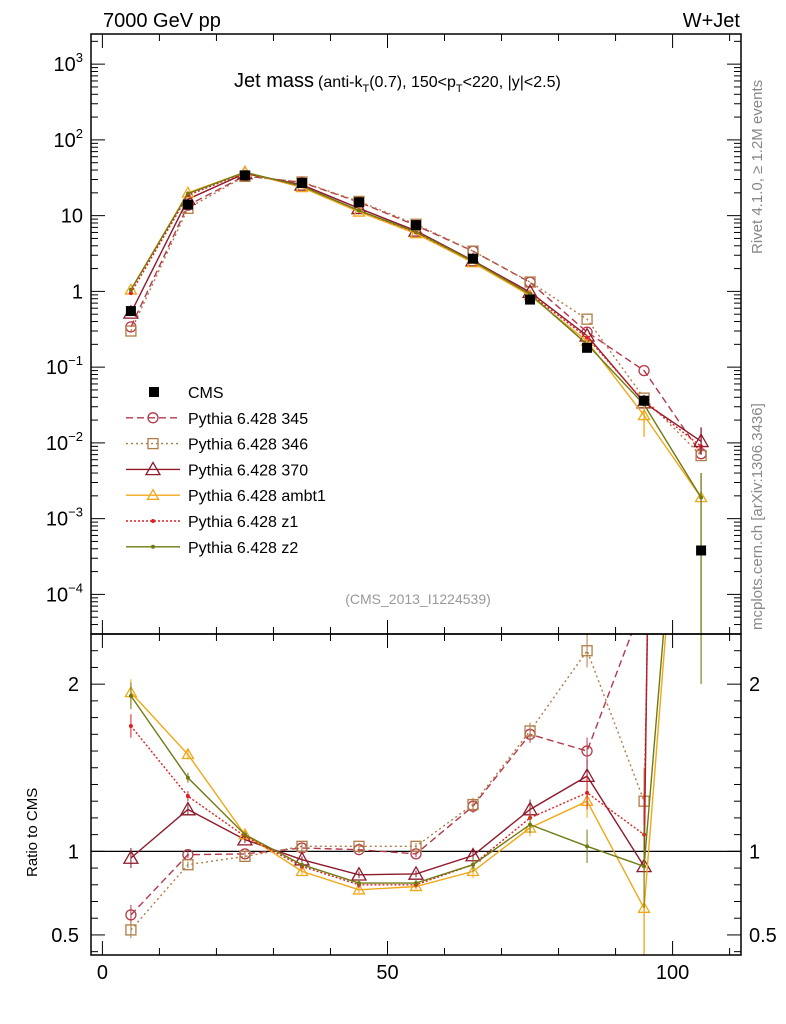 Image resolution: width=786 pixels, height=1024 pixels. Describe the element at coordinates (754, 852) in the screenshot. I see `ratio-ytick-label-right: 1` at that location.